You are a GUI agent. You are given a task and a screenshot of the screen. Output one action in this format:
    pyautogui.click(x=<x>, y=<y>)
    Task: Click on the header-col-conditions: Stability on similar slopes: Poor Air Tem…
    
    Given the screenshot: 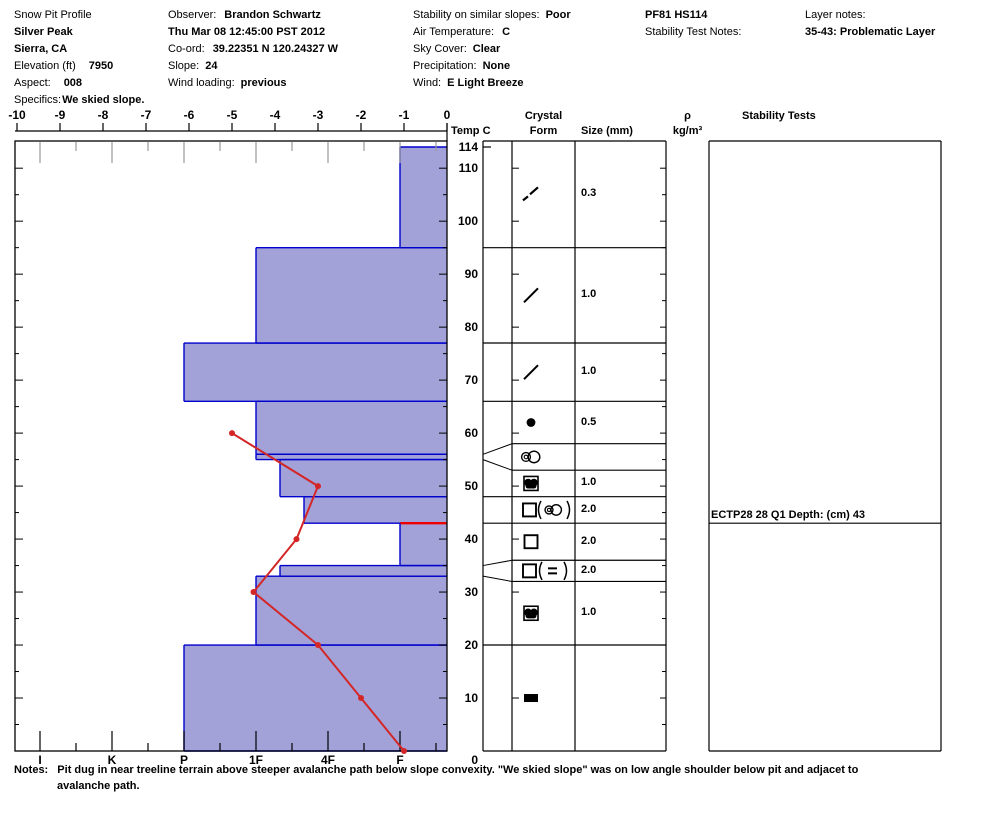 What is the action you would take?
    pyautogui.click(x=492, y=49)
    